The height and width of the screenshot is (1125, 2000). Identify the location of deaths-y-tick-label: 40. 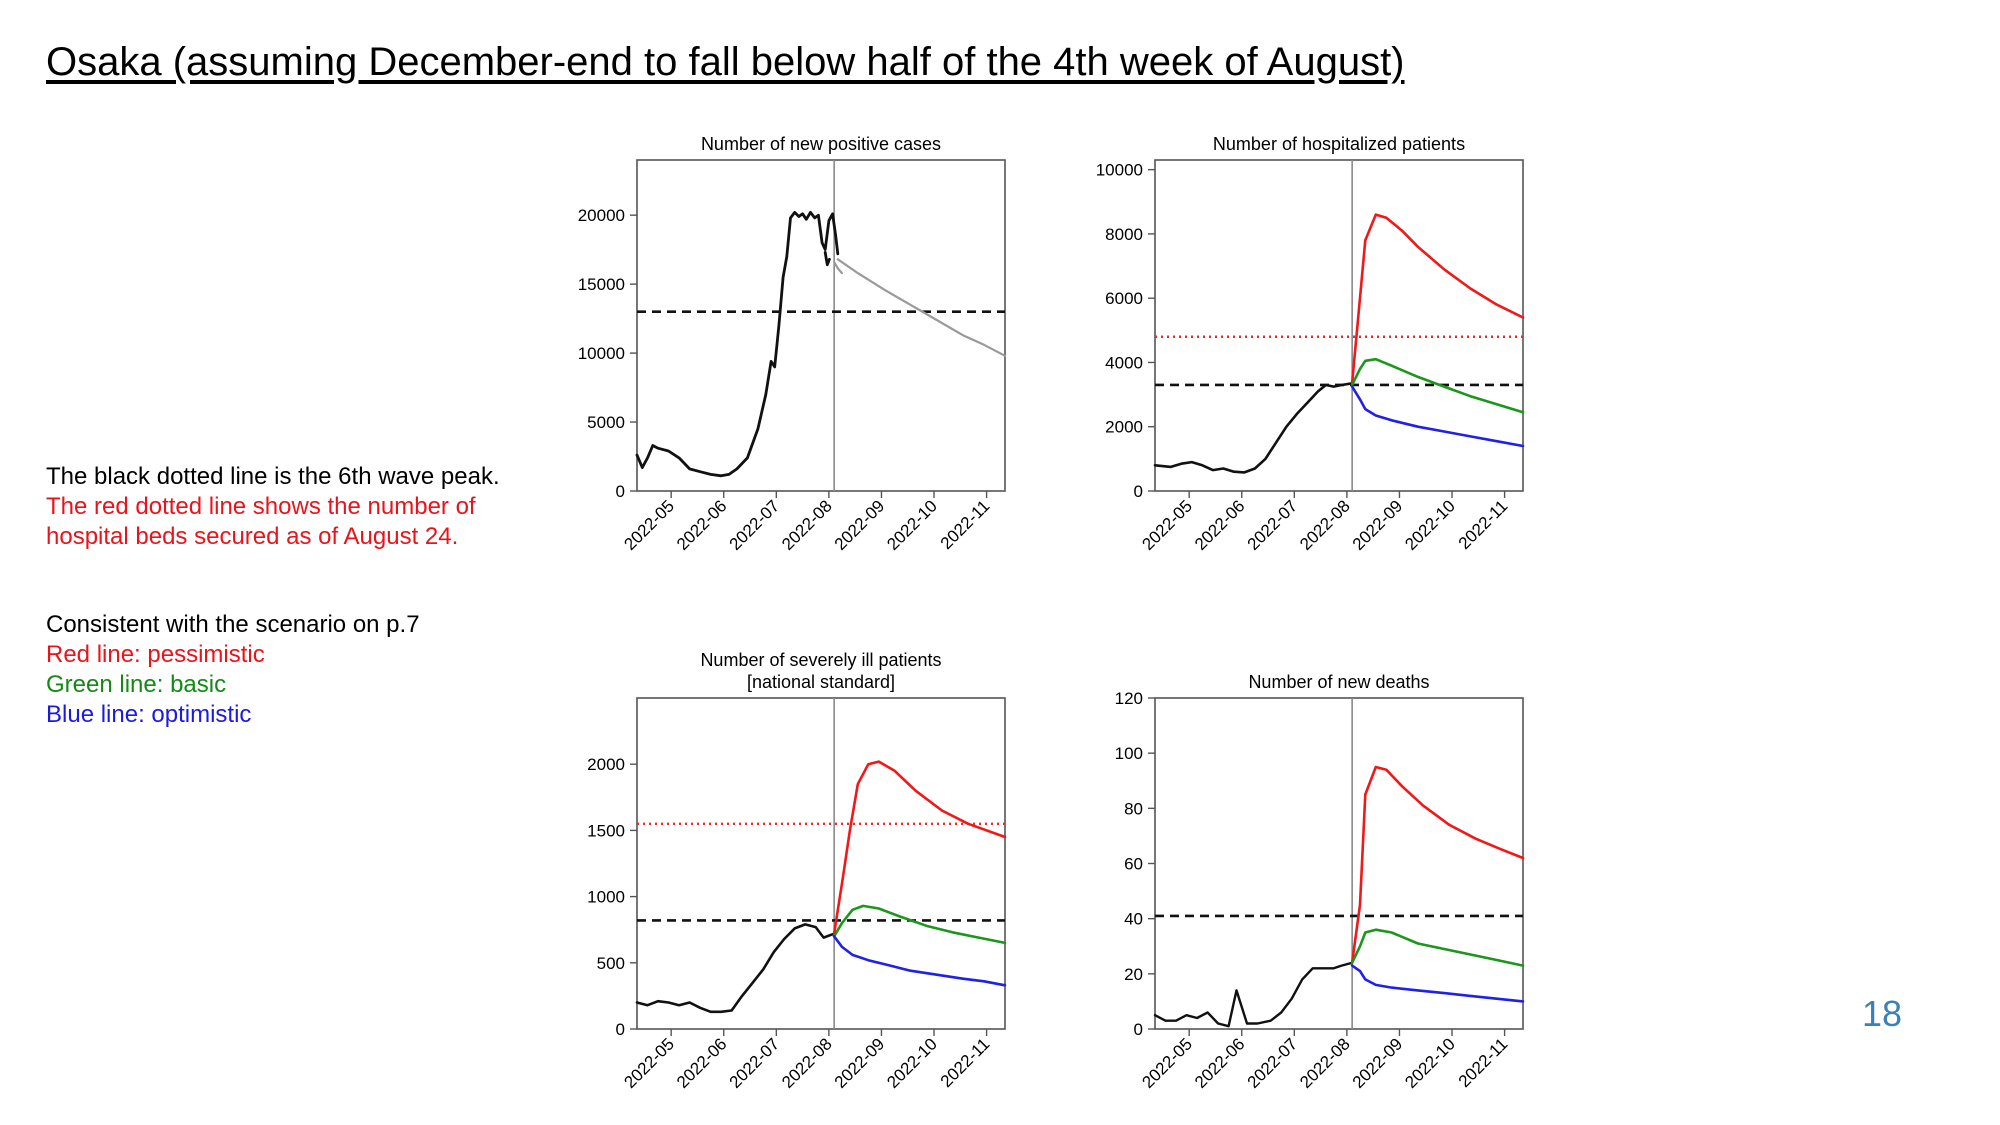
(1133, 919).